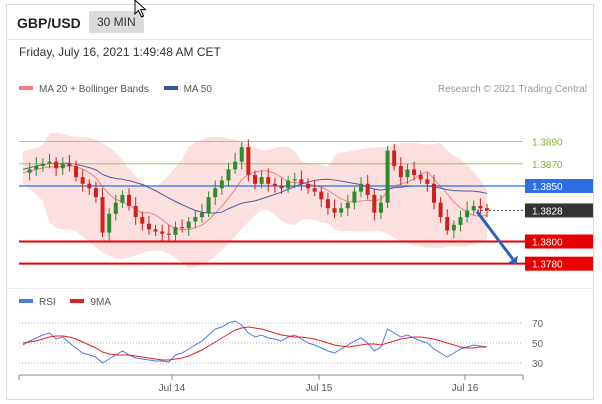 This screenshot has width=602, height=404. What do you see at coordinates (547, 265) in the screenshot?
I see `level-label-1-3780: 1.3780` at bounding box center [547, 265].